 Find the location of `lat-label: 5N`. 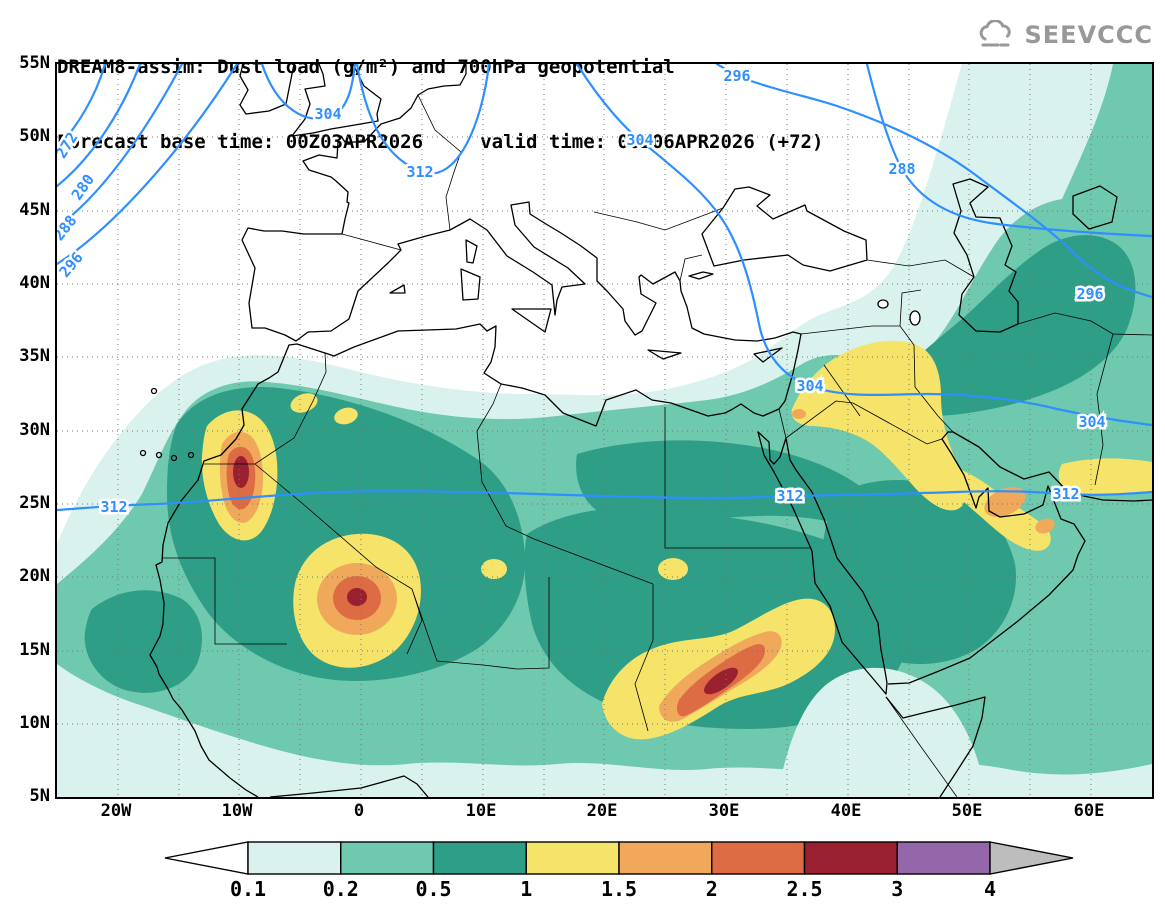

lat-label: 5N is located at coordinates (39, 796).